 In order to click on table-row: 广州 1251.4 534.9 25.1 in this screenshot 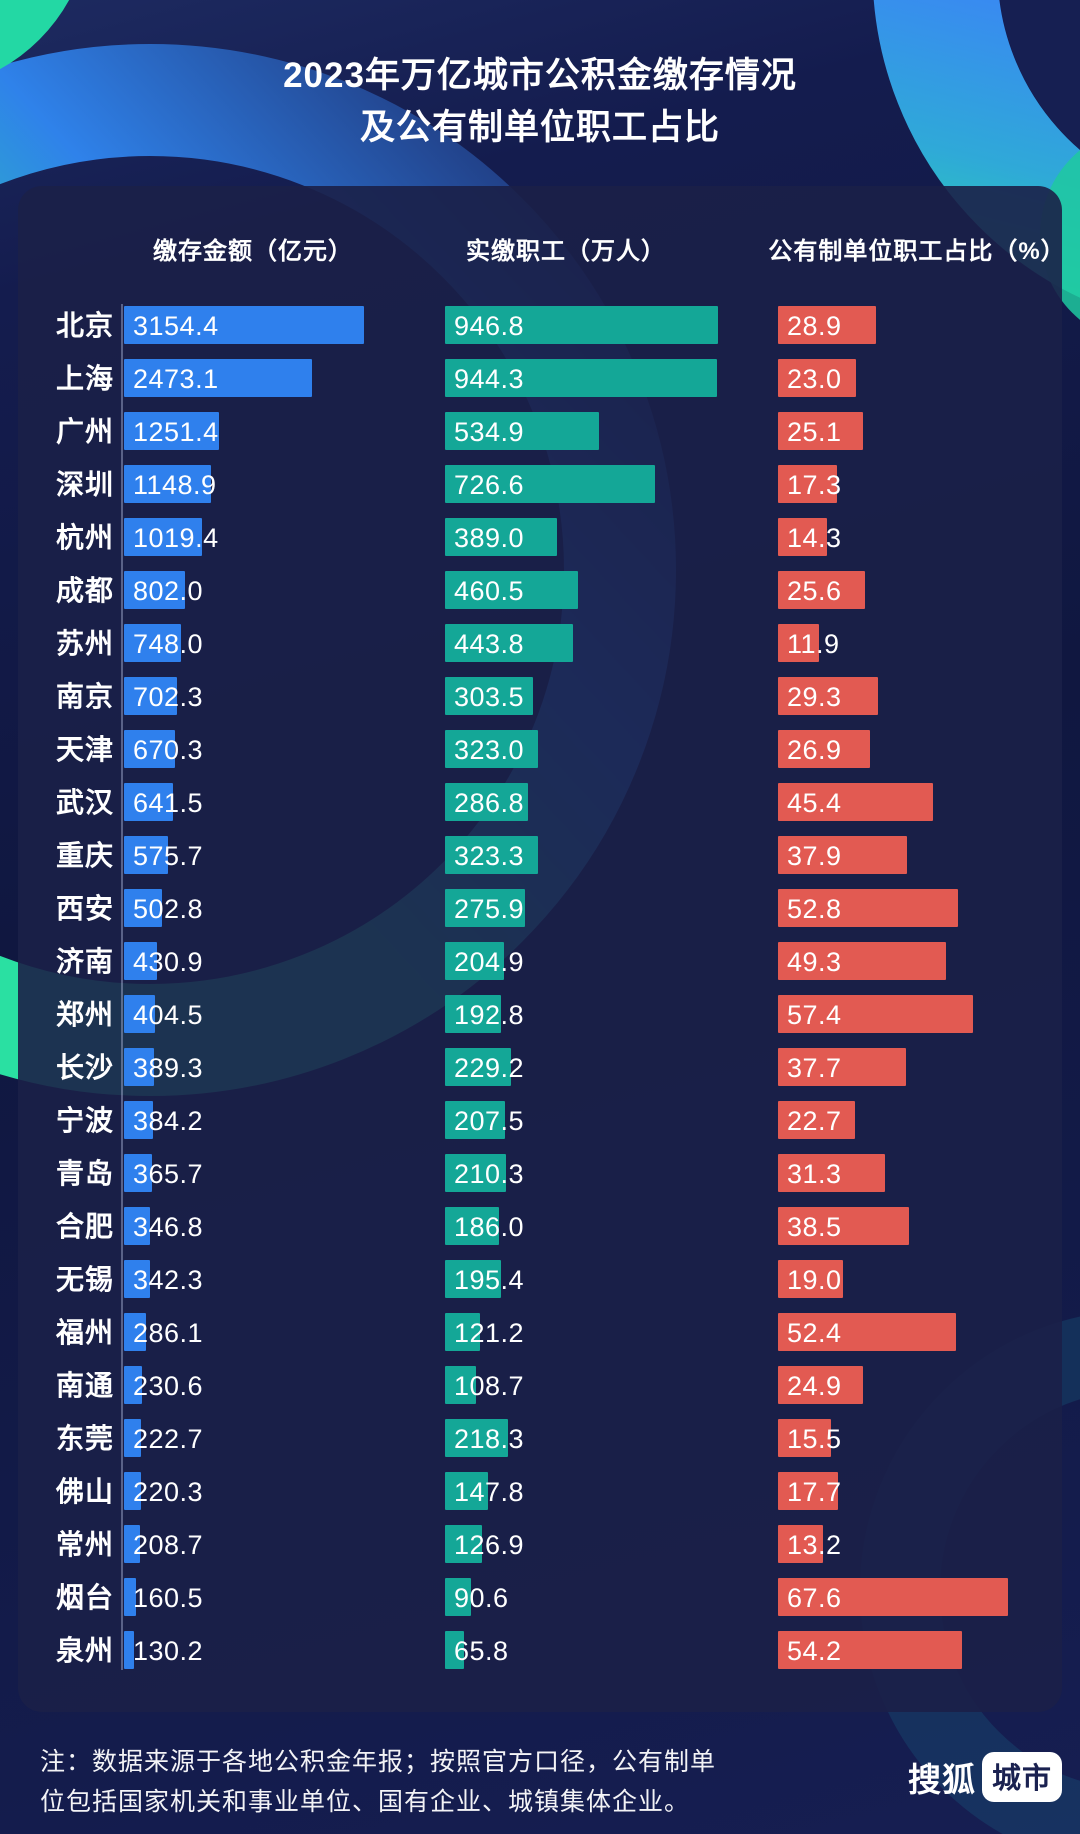, I will do `click(540, 431)`.